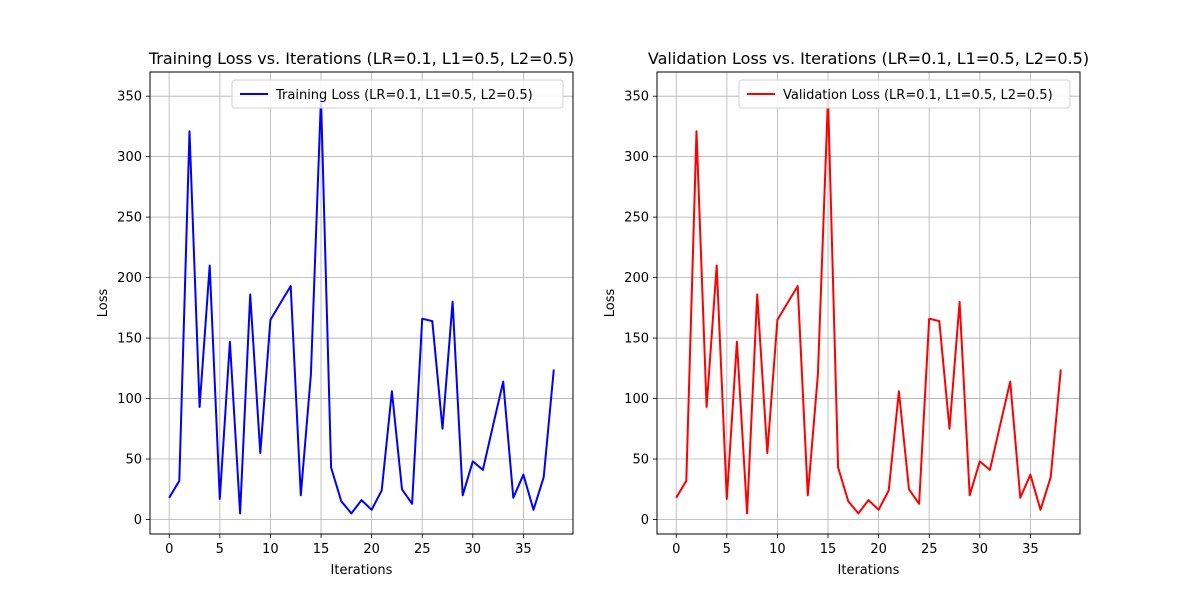 The width and height of the screenshot is (1200, 600). Describe the element at coordinates (918, 95) in the screenshot. I see `legend-label: Validation Loss (LR=0.1, L1=0.5, L2=0.5)` at that location.